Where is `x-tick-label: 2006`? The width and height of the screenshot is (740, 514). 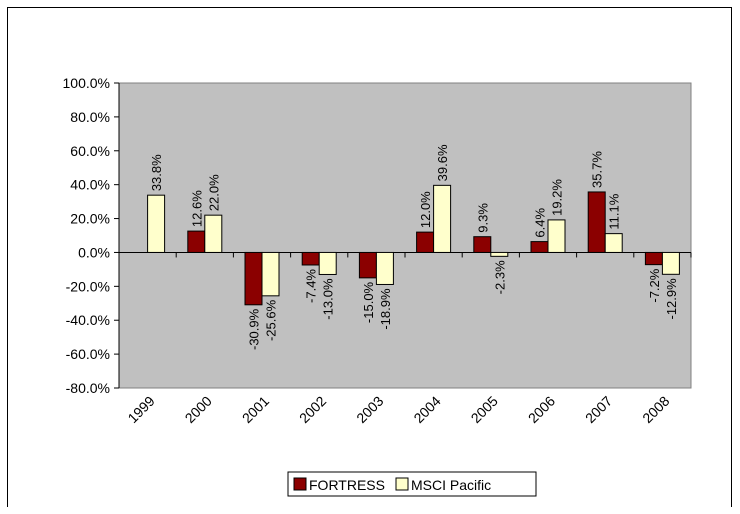
x-tick-label: 2006 is located at coordinates (541, 409).